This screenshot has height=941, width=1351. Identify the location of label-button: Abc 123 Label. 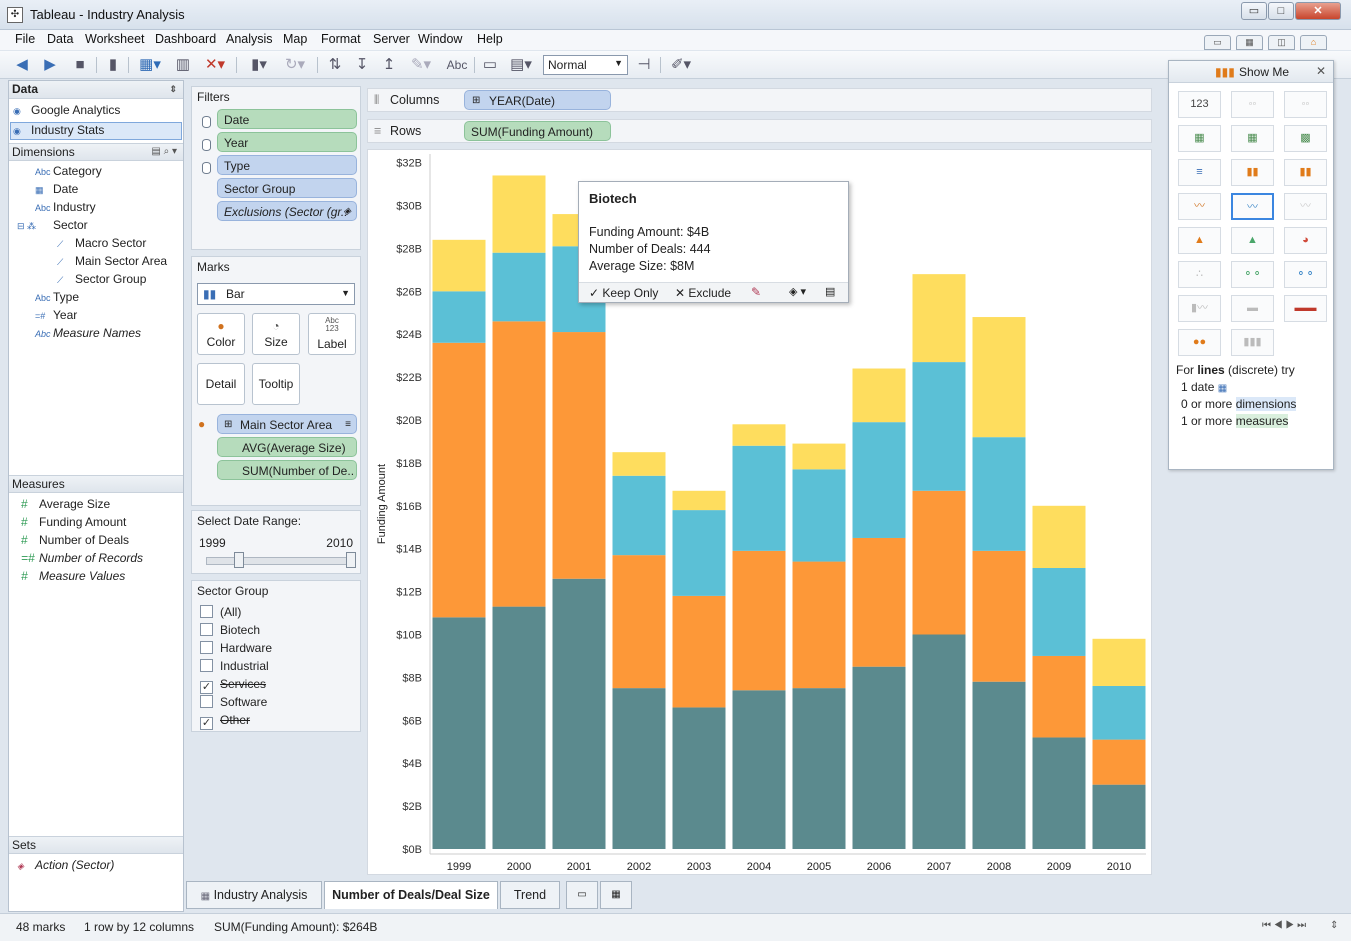
(332, 334).